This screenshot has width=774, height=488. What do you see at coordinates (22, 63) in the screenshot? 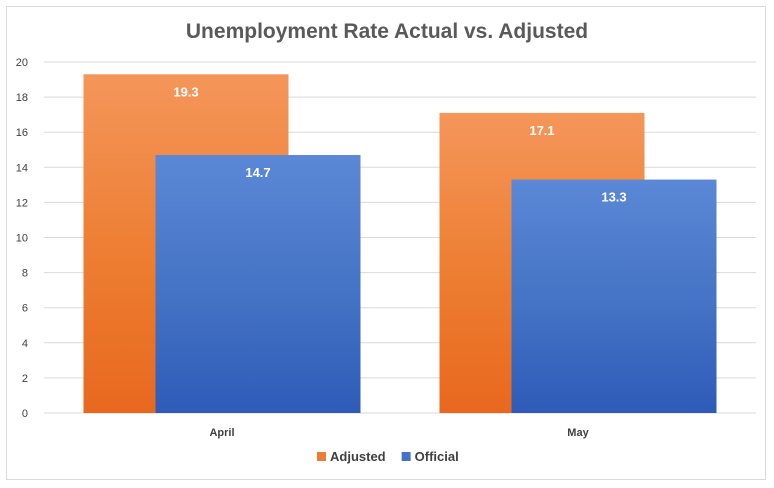
I see `y-tick-label: 20` at bounding box center [22, 63].